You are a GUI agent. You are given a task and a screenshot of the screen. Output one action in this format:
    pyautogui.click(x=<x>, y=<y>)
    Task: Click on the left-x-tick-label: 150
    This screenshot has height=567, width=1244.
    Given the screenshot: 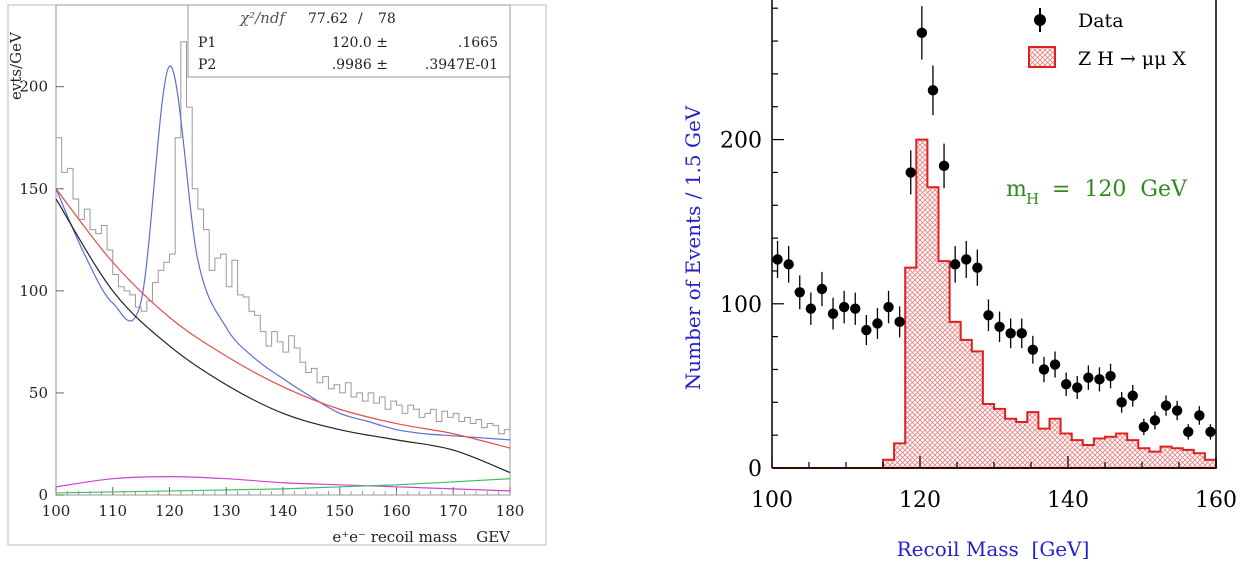 What is the action you would take?
    pyautogui.click(x=339, y=511)
    